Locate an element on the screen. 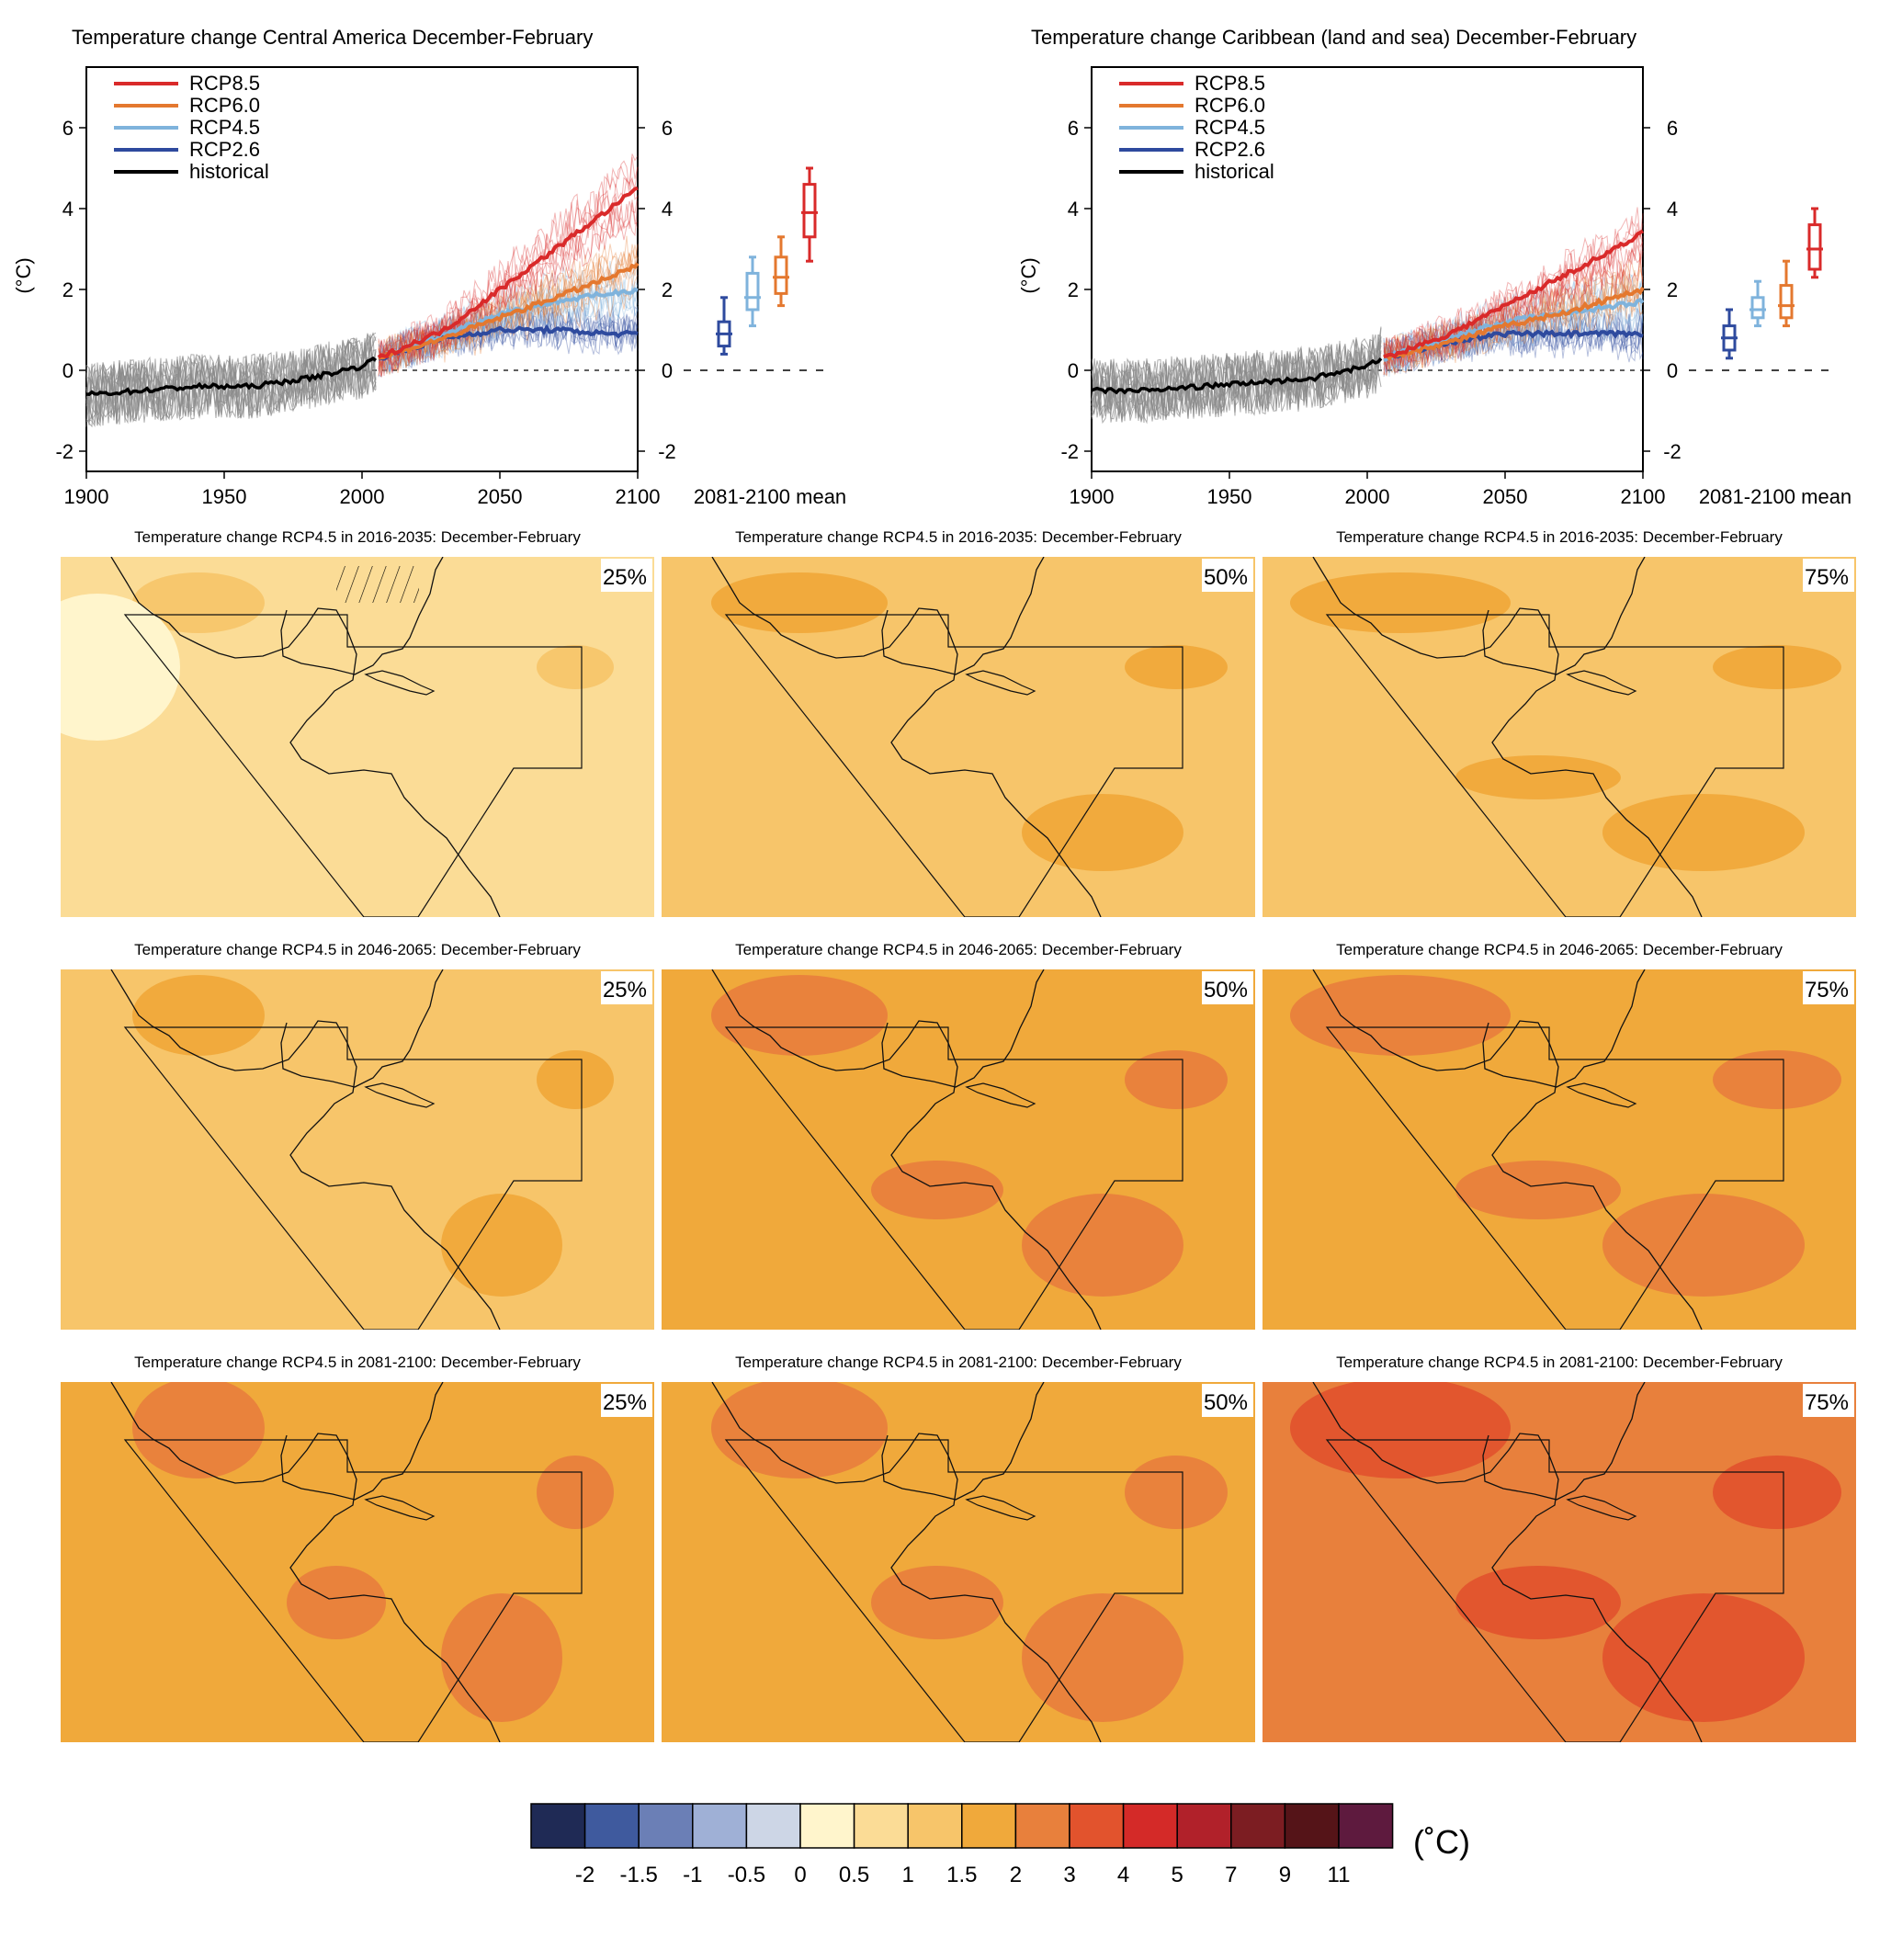 This screenshot has height=1960, width=1891. legend-label: RCP4.5 is located at coordinates (224, 128).